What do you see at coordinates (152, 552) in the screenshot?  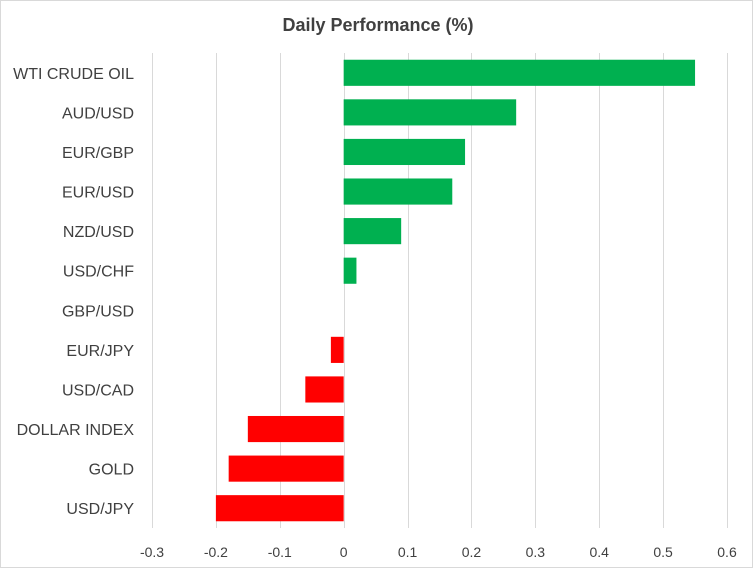 I see `x-tick-label: -0.3` at bounding box center [152, 552].